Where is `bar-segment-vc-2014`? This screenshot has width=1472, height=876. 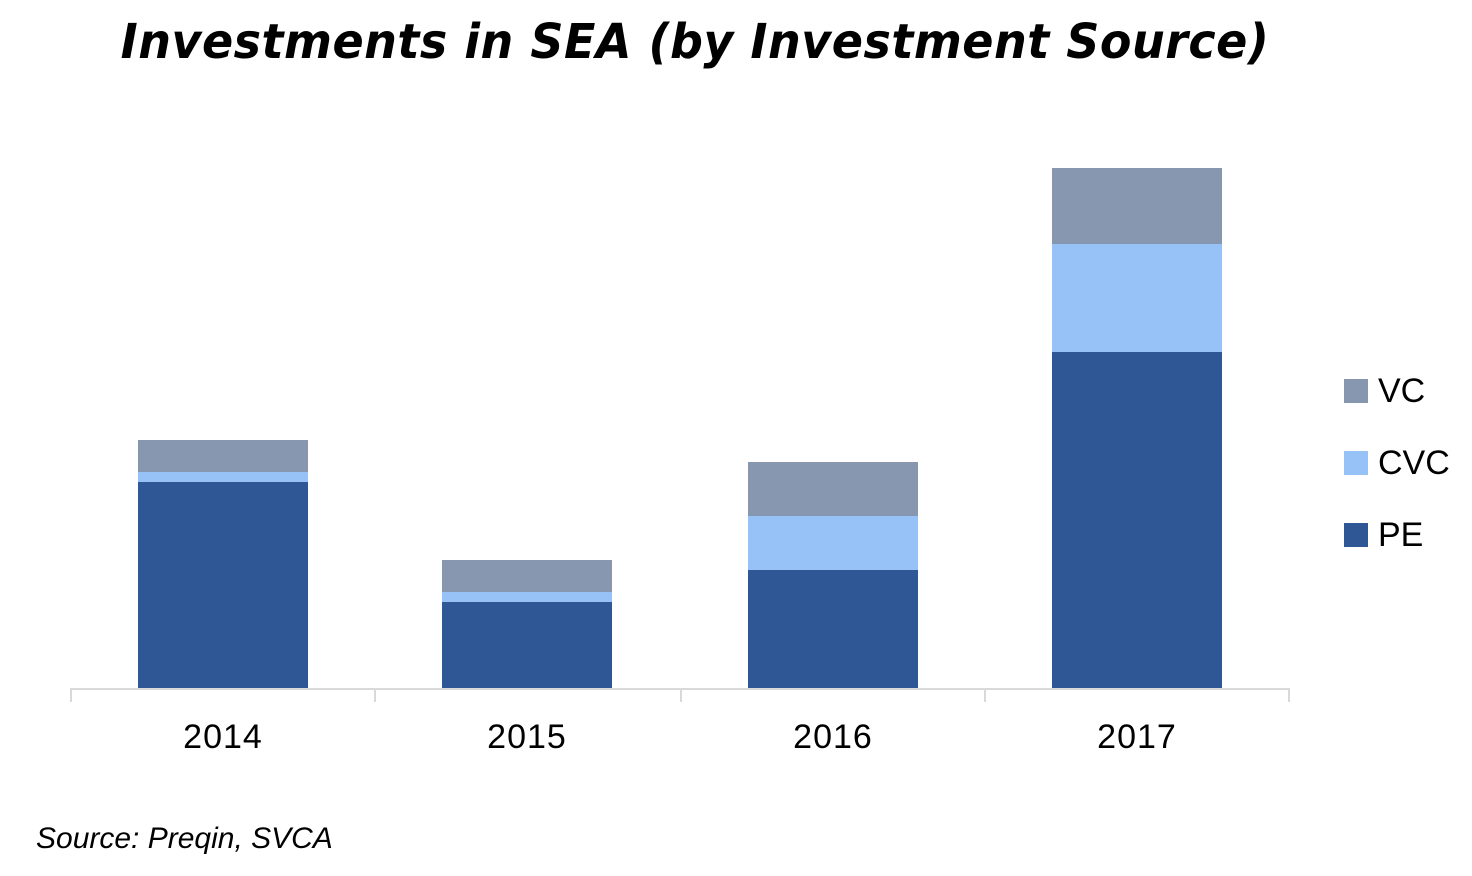
bar-segment-vc-2014 is located at coordinates (223, 456).